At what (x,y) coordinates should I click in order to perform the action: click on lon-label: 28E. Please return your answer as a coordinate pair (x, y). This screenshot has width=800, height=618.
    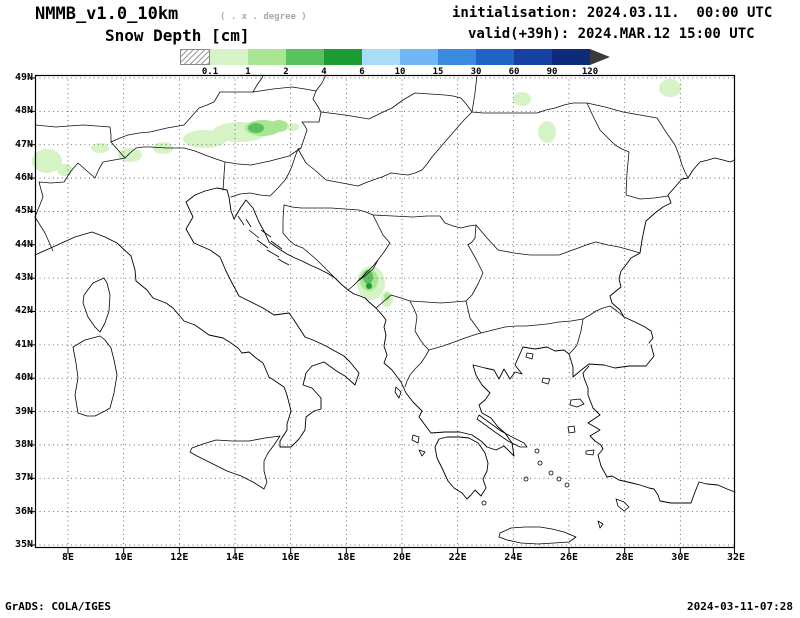
    Looking at the image, I should click on (624, 557).